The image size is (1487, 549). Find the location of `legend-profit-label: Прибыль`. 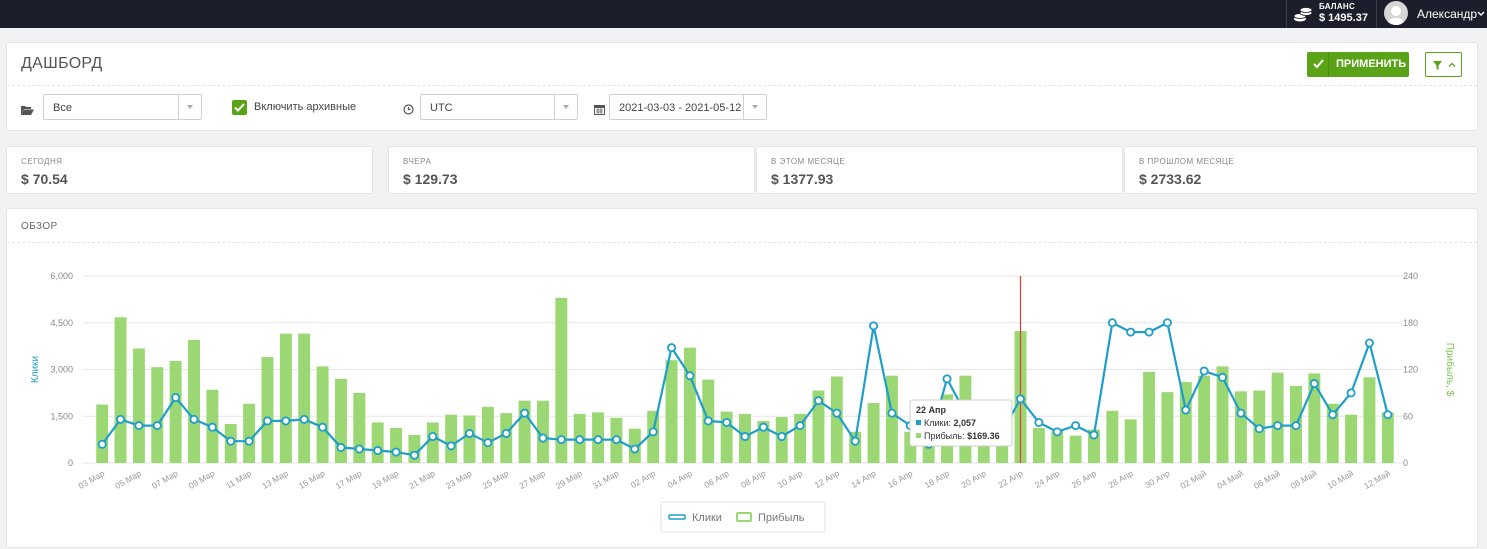

legend-profit-label: Прибыль is located at coordinates (781, 518).